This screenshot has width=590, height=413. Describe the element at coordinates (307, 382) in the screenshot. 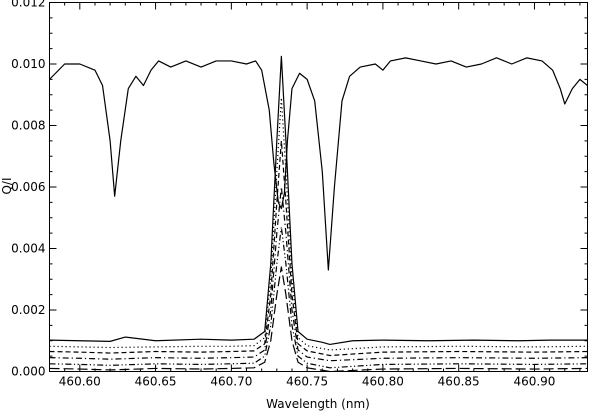

I see `x-tick-label: 460.75` at that location.